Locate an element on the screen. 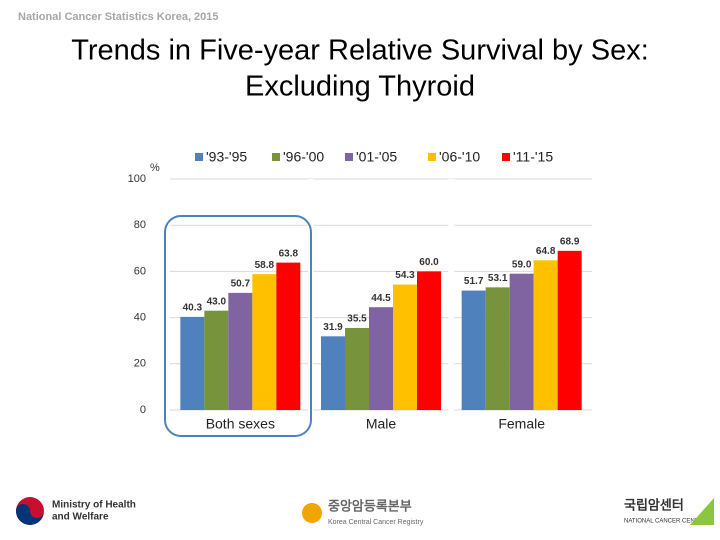  value-label: 64.8 is located at coordinates (546, 251).